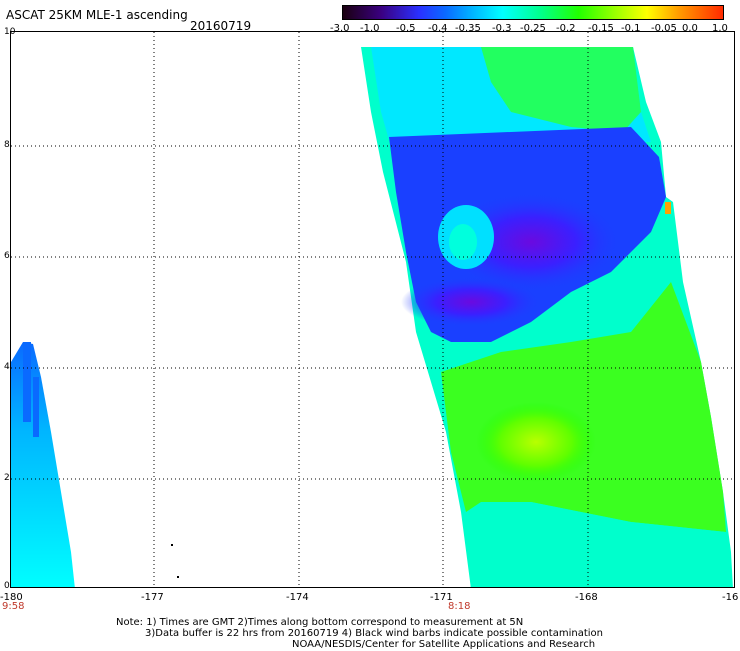 The width and height of the screenshot is (740, 651). Describe the element at coordinates (297, 597) in the screenshot. I see `x-tick-label: -174` at that location.